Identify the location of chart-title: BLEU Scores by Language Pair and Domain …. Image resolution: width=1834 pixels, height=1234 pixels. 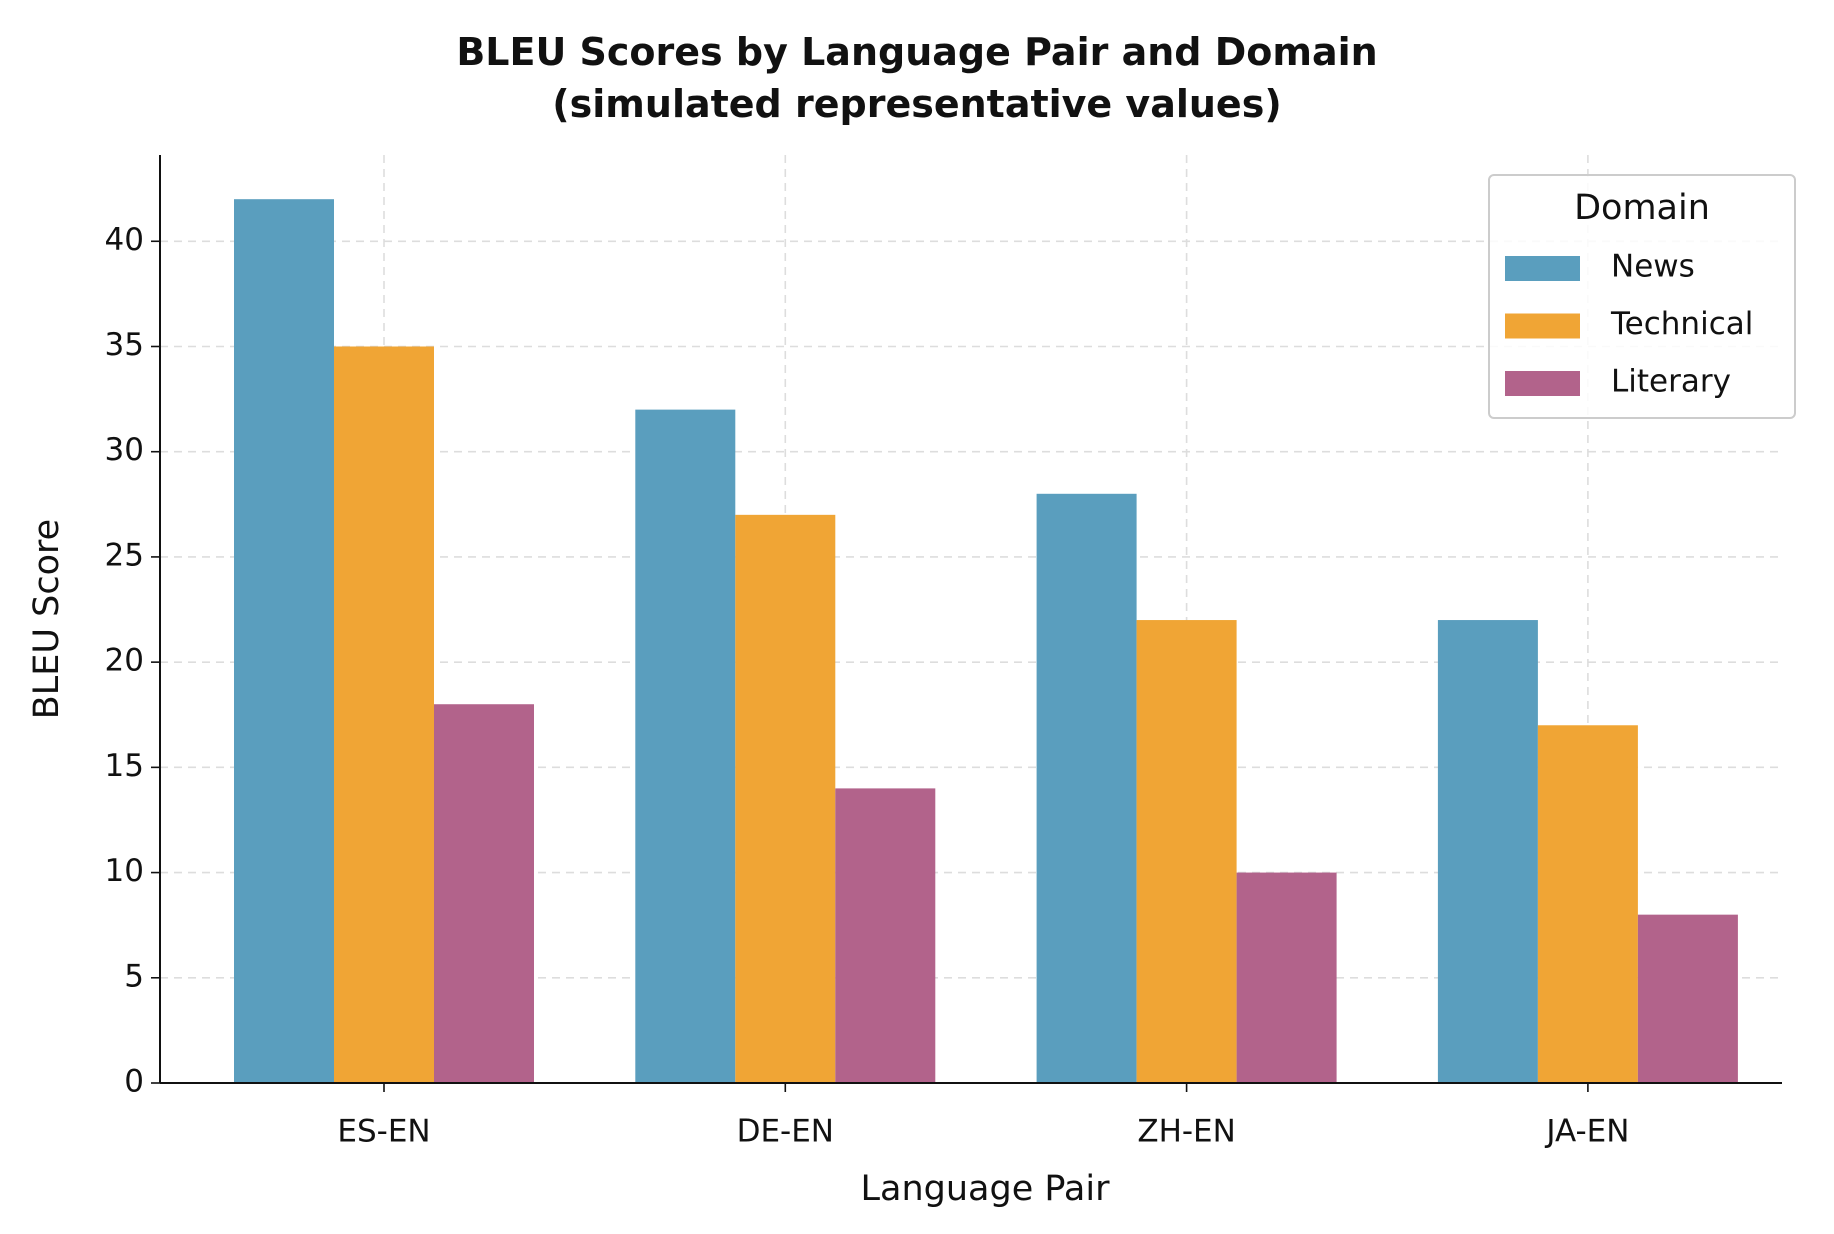
(917, 78).